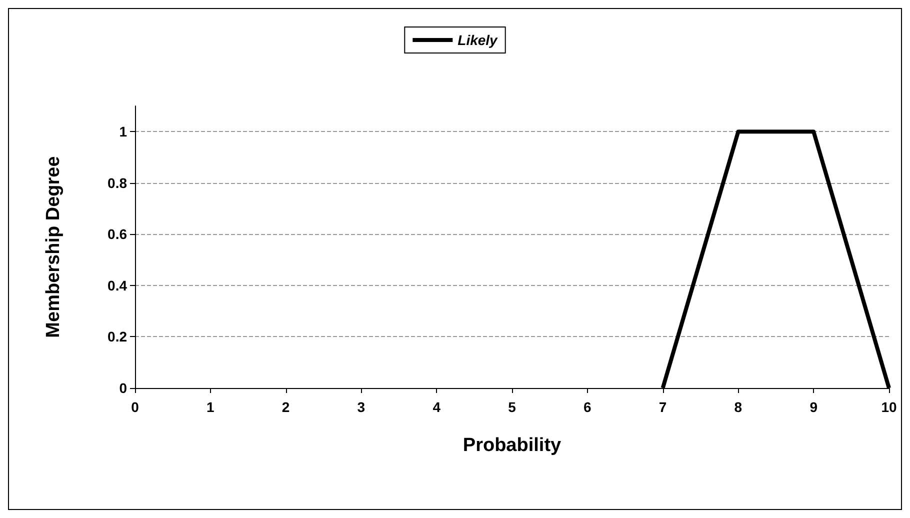 This screenshot has height=518, width=910. What do you see at coordinates (738, 407) in the screenshot?
I see `x-tick-label: 8` at bounding box center [738, 407].